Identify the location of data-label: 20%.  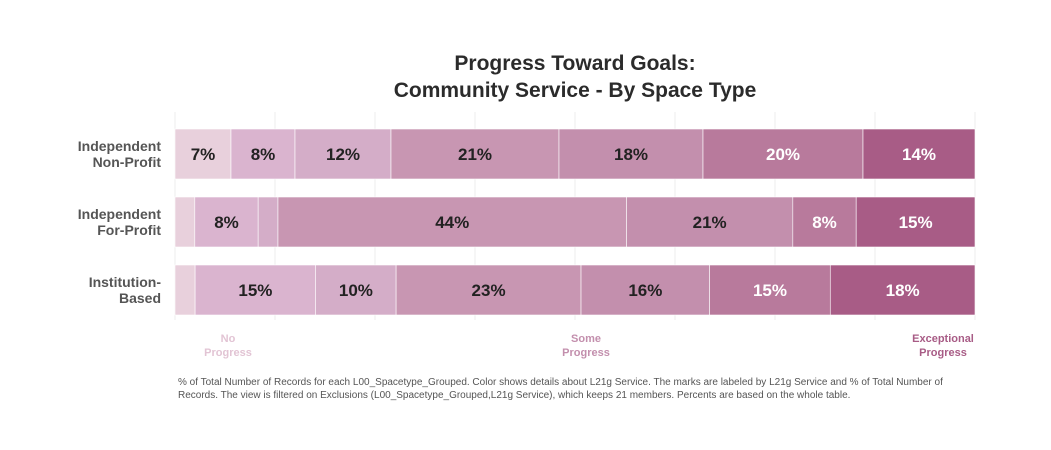
(783, 154).